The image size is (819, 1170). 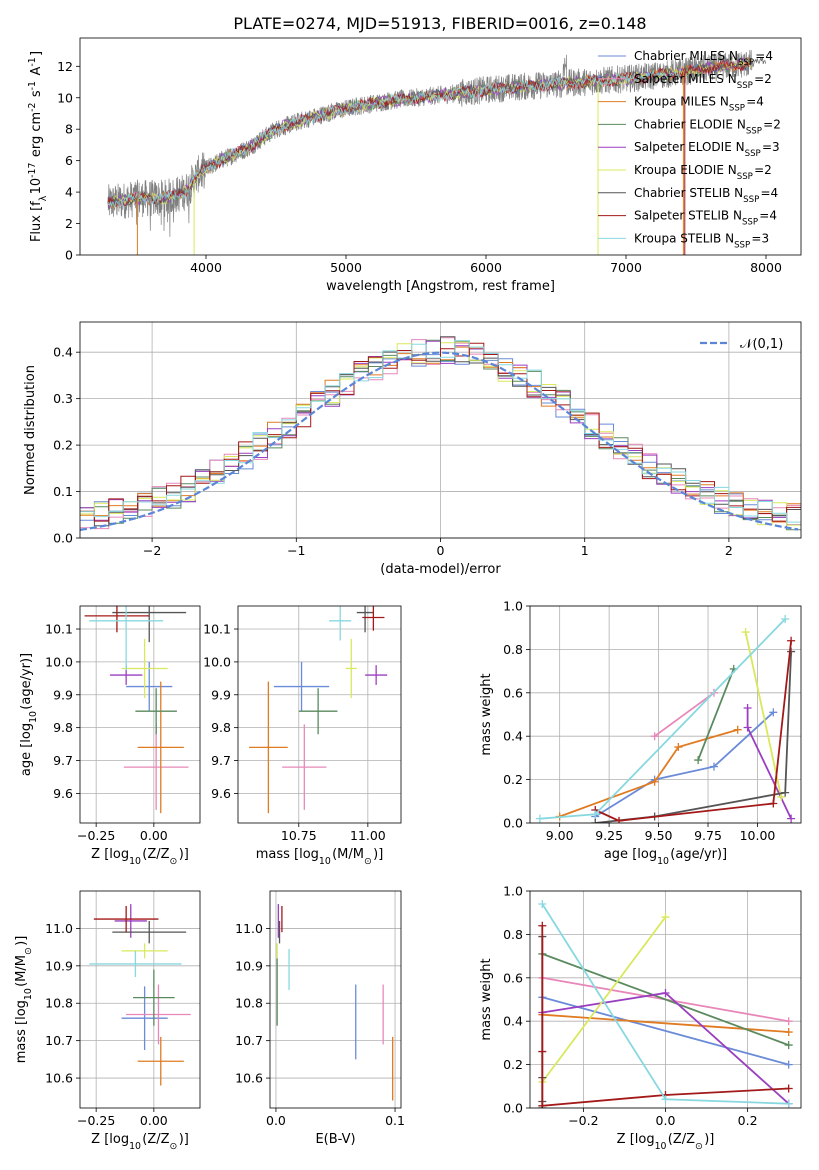 I want to click on mass_vs_ebv-frame, so click(x=335, y=999).